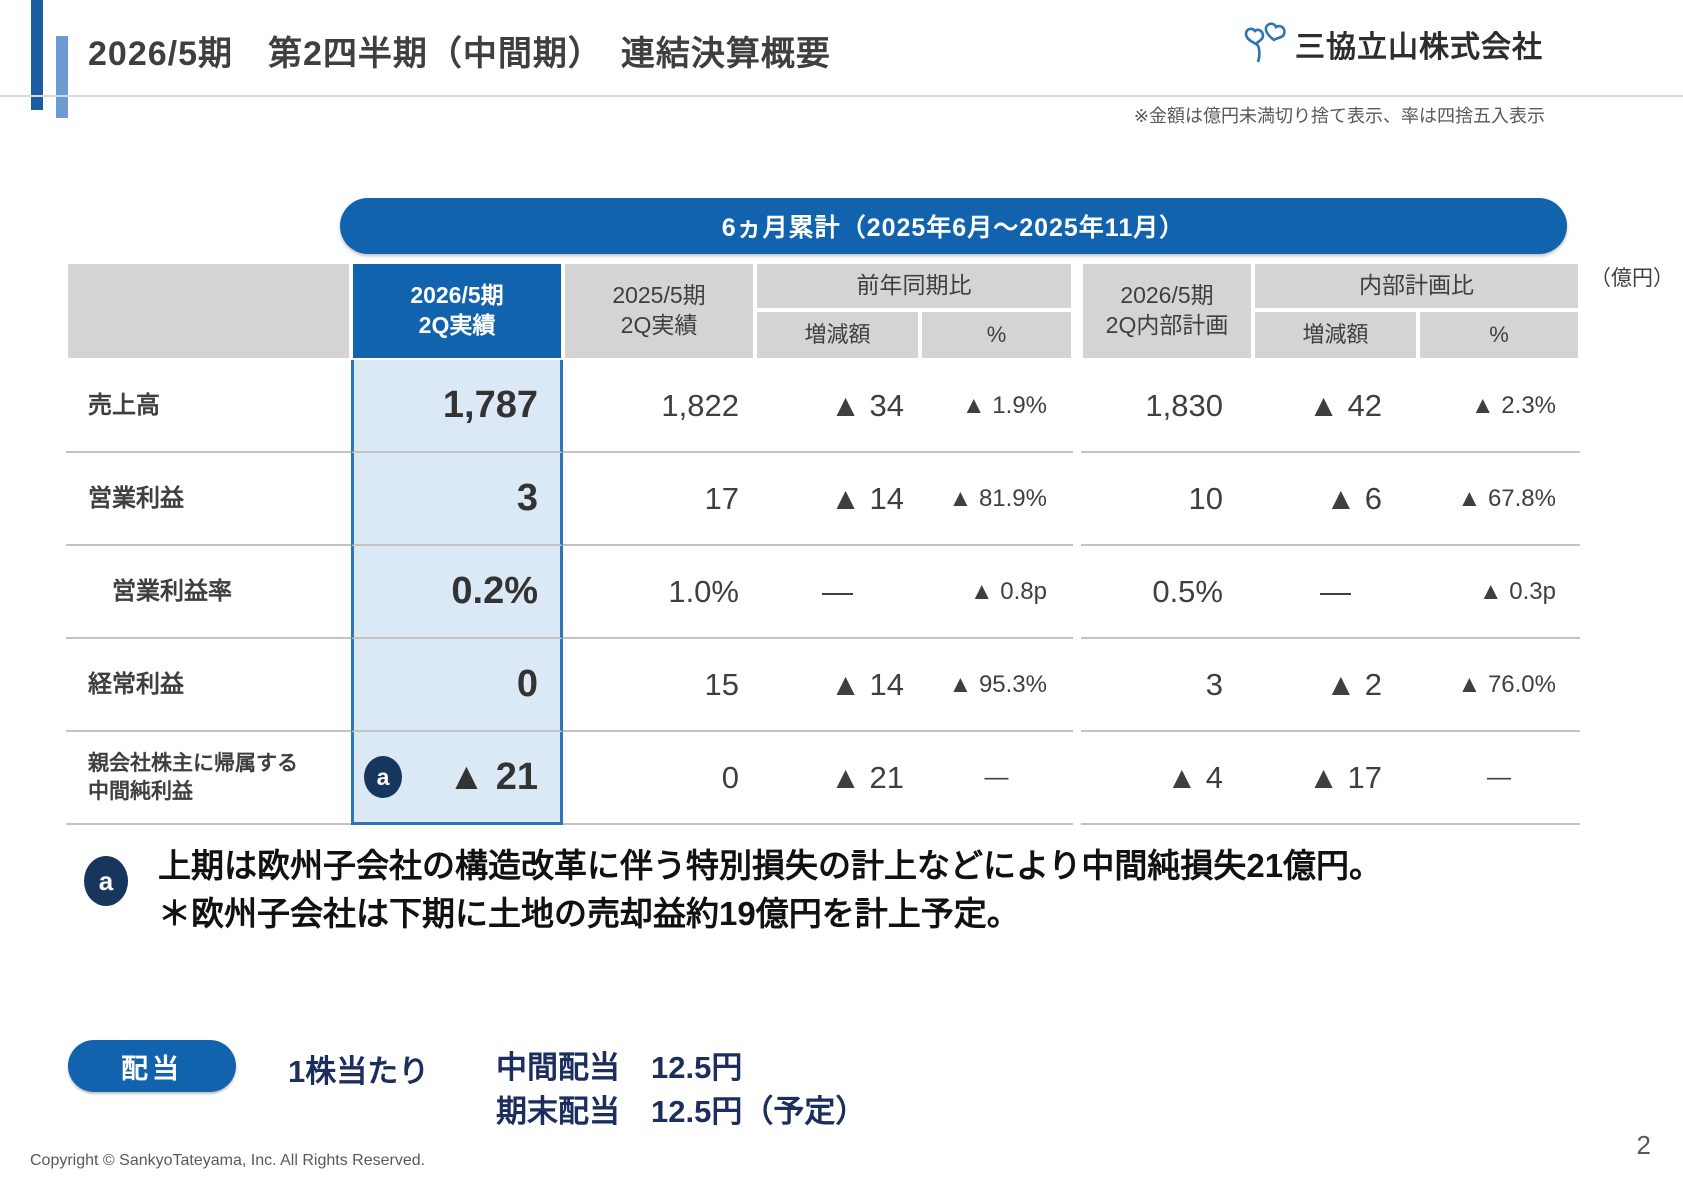 Image resolution: width=1683 pixels, height=1190 pixels. What do you see at coordinates (457, 685) in the screenshot?
I see `ordinary-income-actual: 0` at bounding box center [457, 685].